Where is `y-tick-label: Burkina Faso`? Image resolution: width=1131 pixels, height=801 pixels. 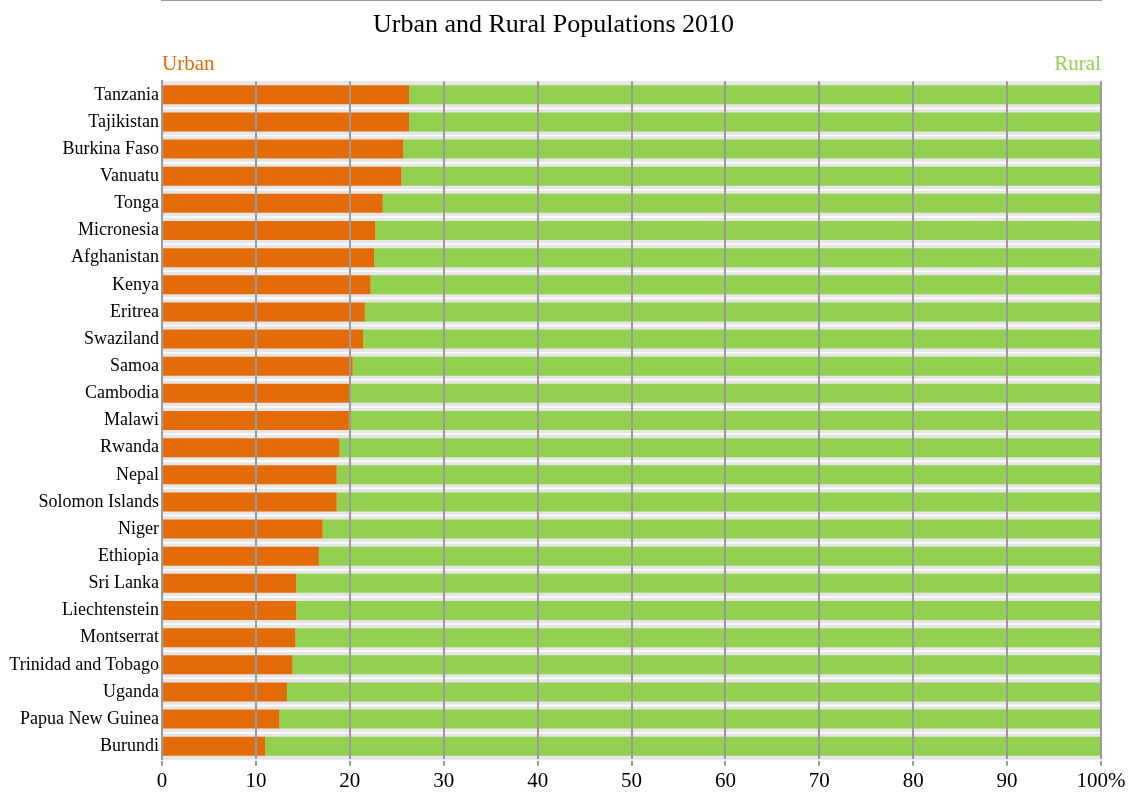 y-tick-label: Burkina Faso is located at coordinates (111, 147).